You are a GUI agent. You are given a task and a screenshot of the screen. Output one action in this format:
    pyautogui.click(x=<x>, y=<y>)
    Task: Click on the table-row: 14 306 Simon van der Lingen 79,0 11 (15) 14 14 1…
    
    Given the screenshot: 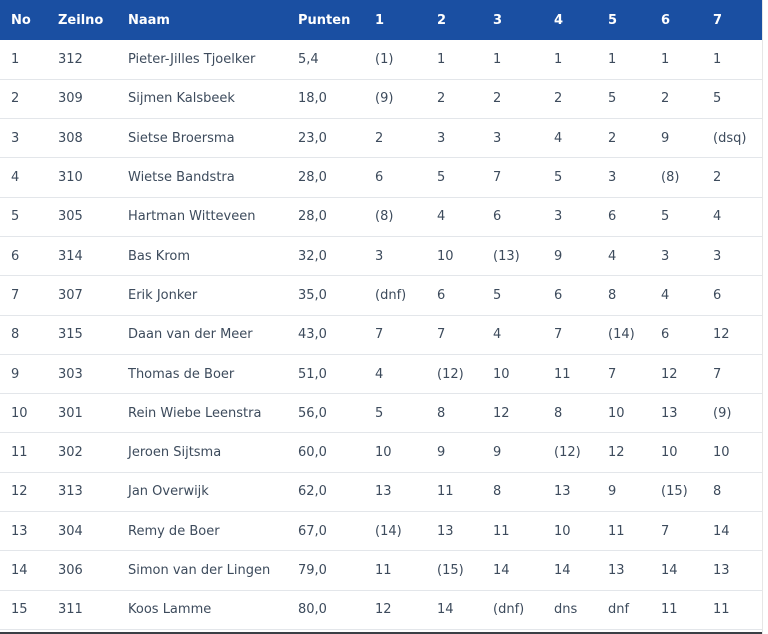 What is the action you would take?
    pyautogui.click(x=381, y=571)
    